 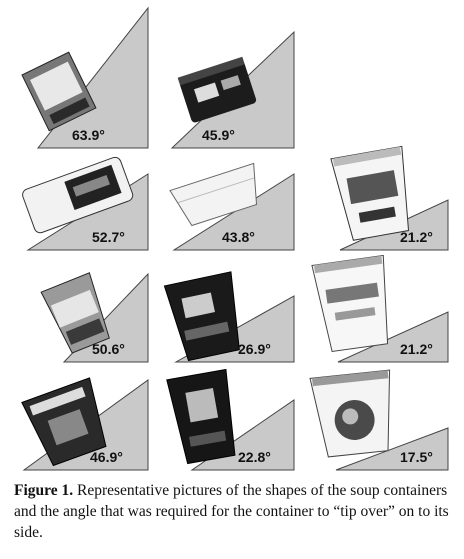 What do you see at coordinates (218, 135) in the screenshot?
I see `angle-label: 45.9°` at bounding box center [218, 135].